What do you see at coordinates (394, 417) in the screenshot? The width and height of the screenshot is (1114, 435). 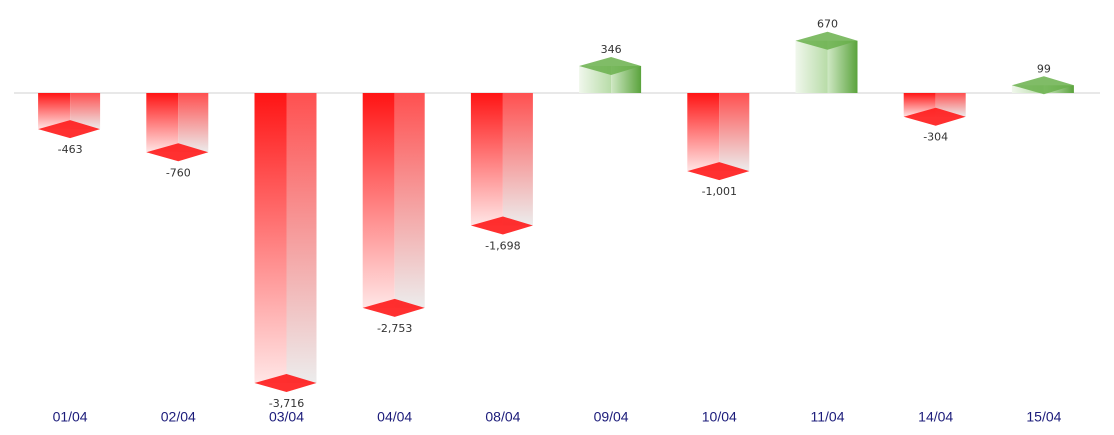 I see `x-tick-label: 04/04` at bounding box center [394, 417].